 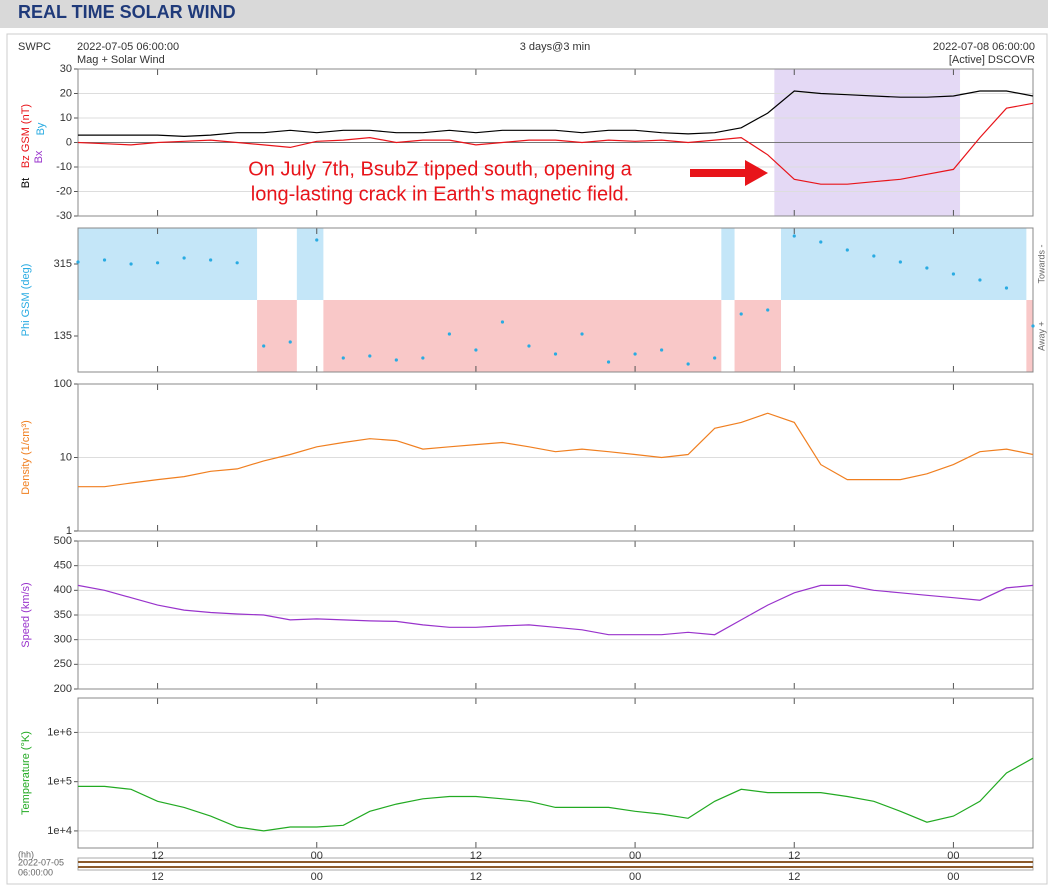 What do you see at coordinates (1041, 336) in the screenshot?
I see `side-label: Away +` at bounding box center [1041, 336].